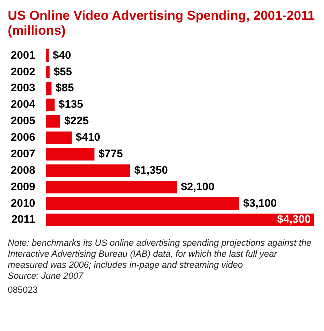  Describe the element at coordinates (88, 138) in the screenshot. I see `data-label: $410` at that location.